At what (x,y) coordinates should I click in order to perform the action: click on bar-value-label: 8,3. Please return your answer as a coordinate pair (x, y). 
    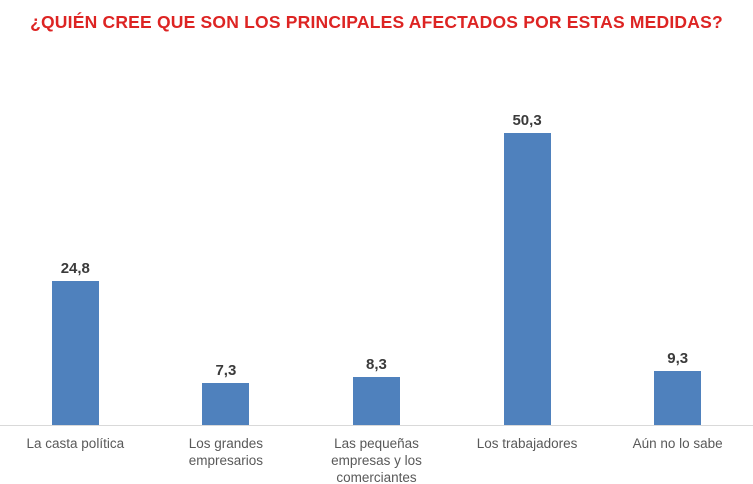
    Looking at the image, I should click on (376, 364).